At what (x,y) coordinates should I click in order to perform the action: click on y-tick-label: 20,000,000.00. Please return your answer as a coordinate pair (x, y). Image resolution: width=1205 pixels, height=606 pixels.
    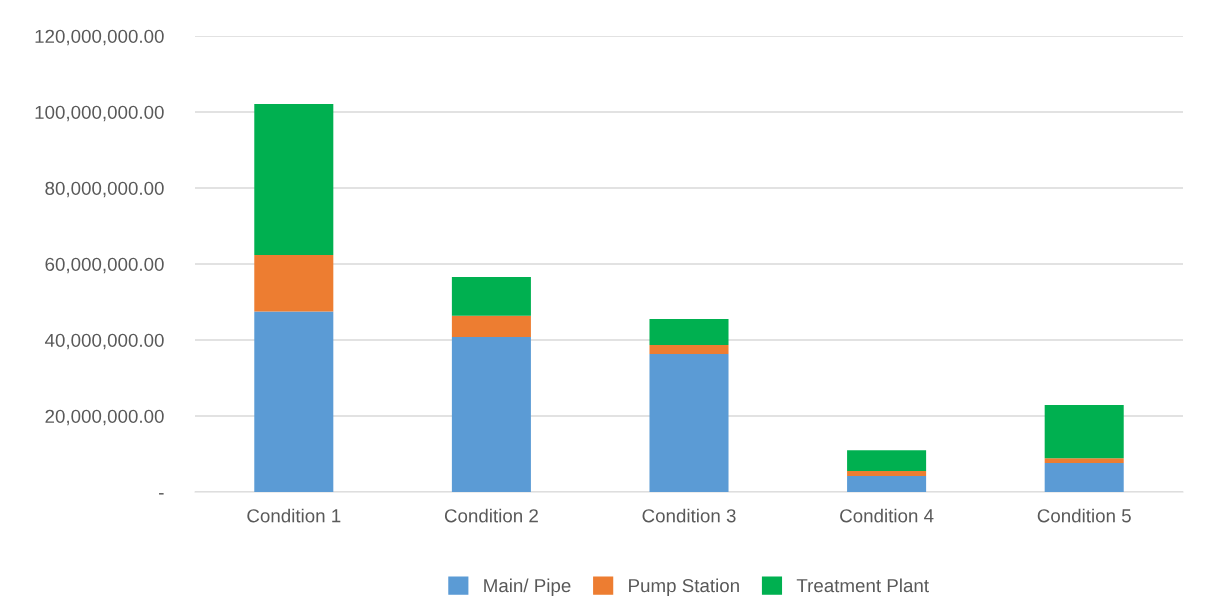
    Looking at the image, I should click on (104, 417).